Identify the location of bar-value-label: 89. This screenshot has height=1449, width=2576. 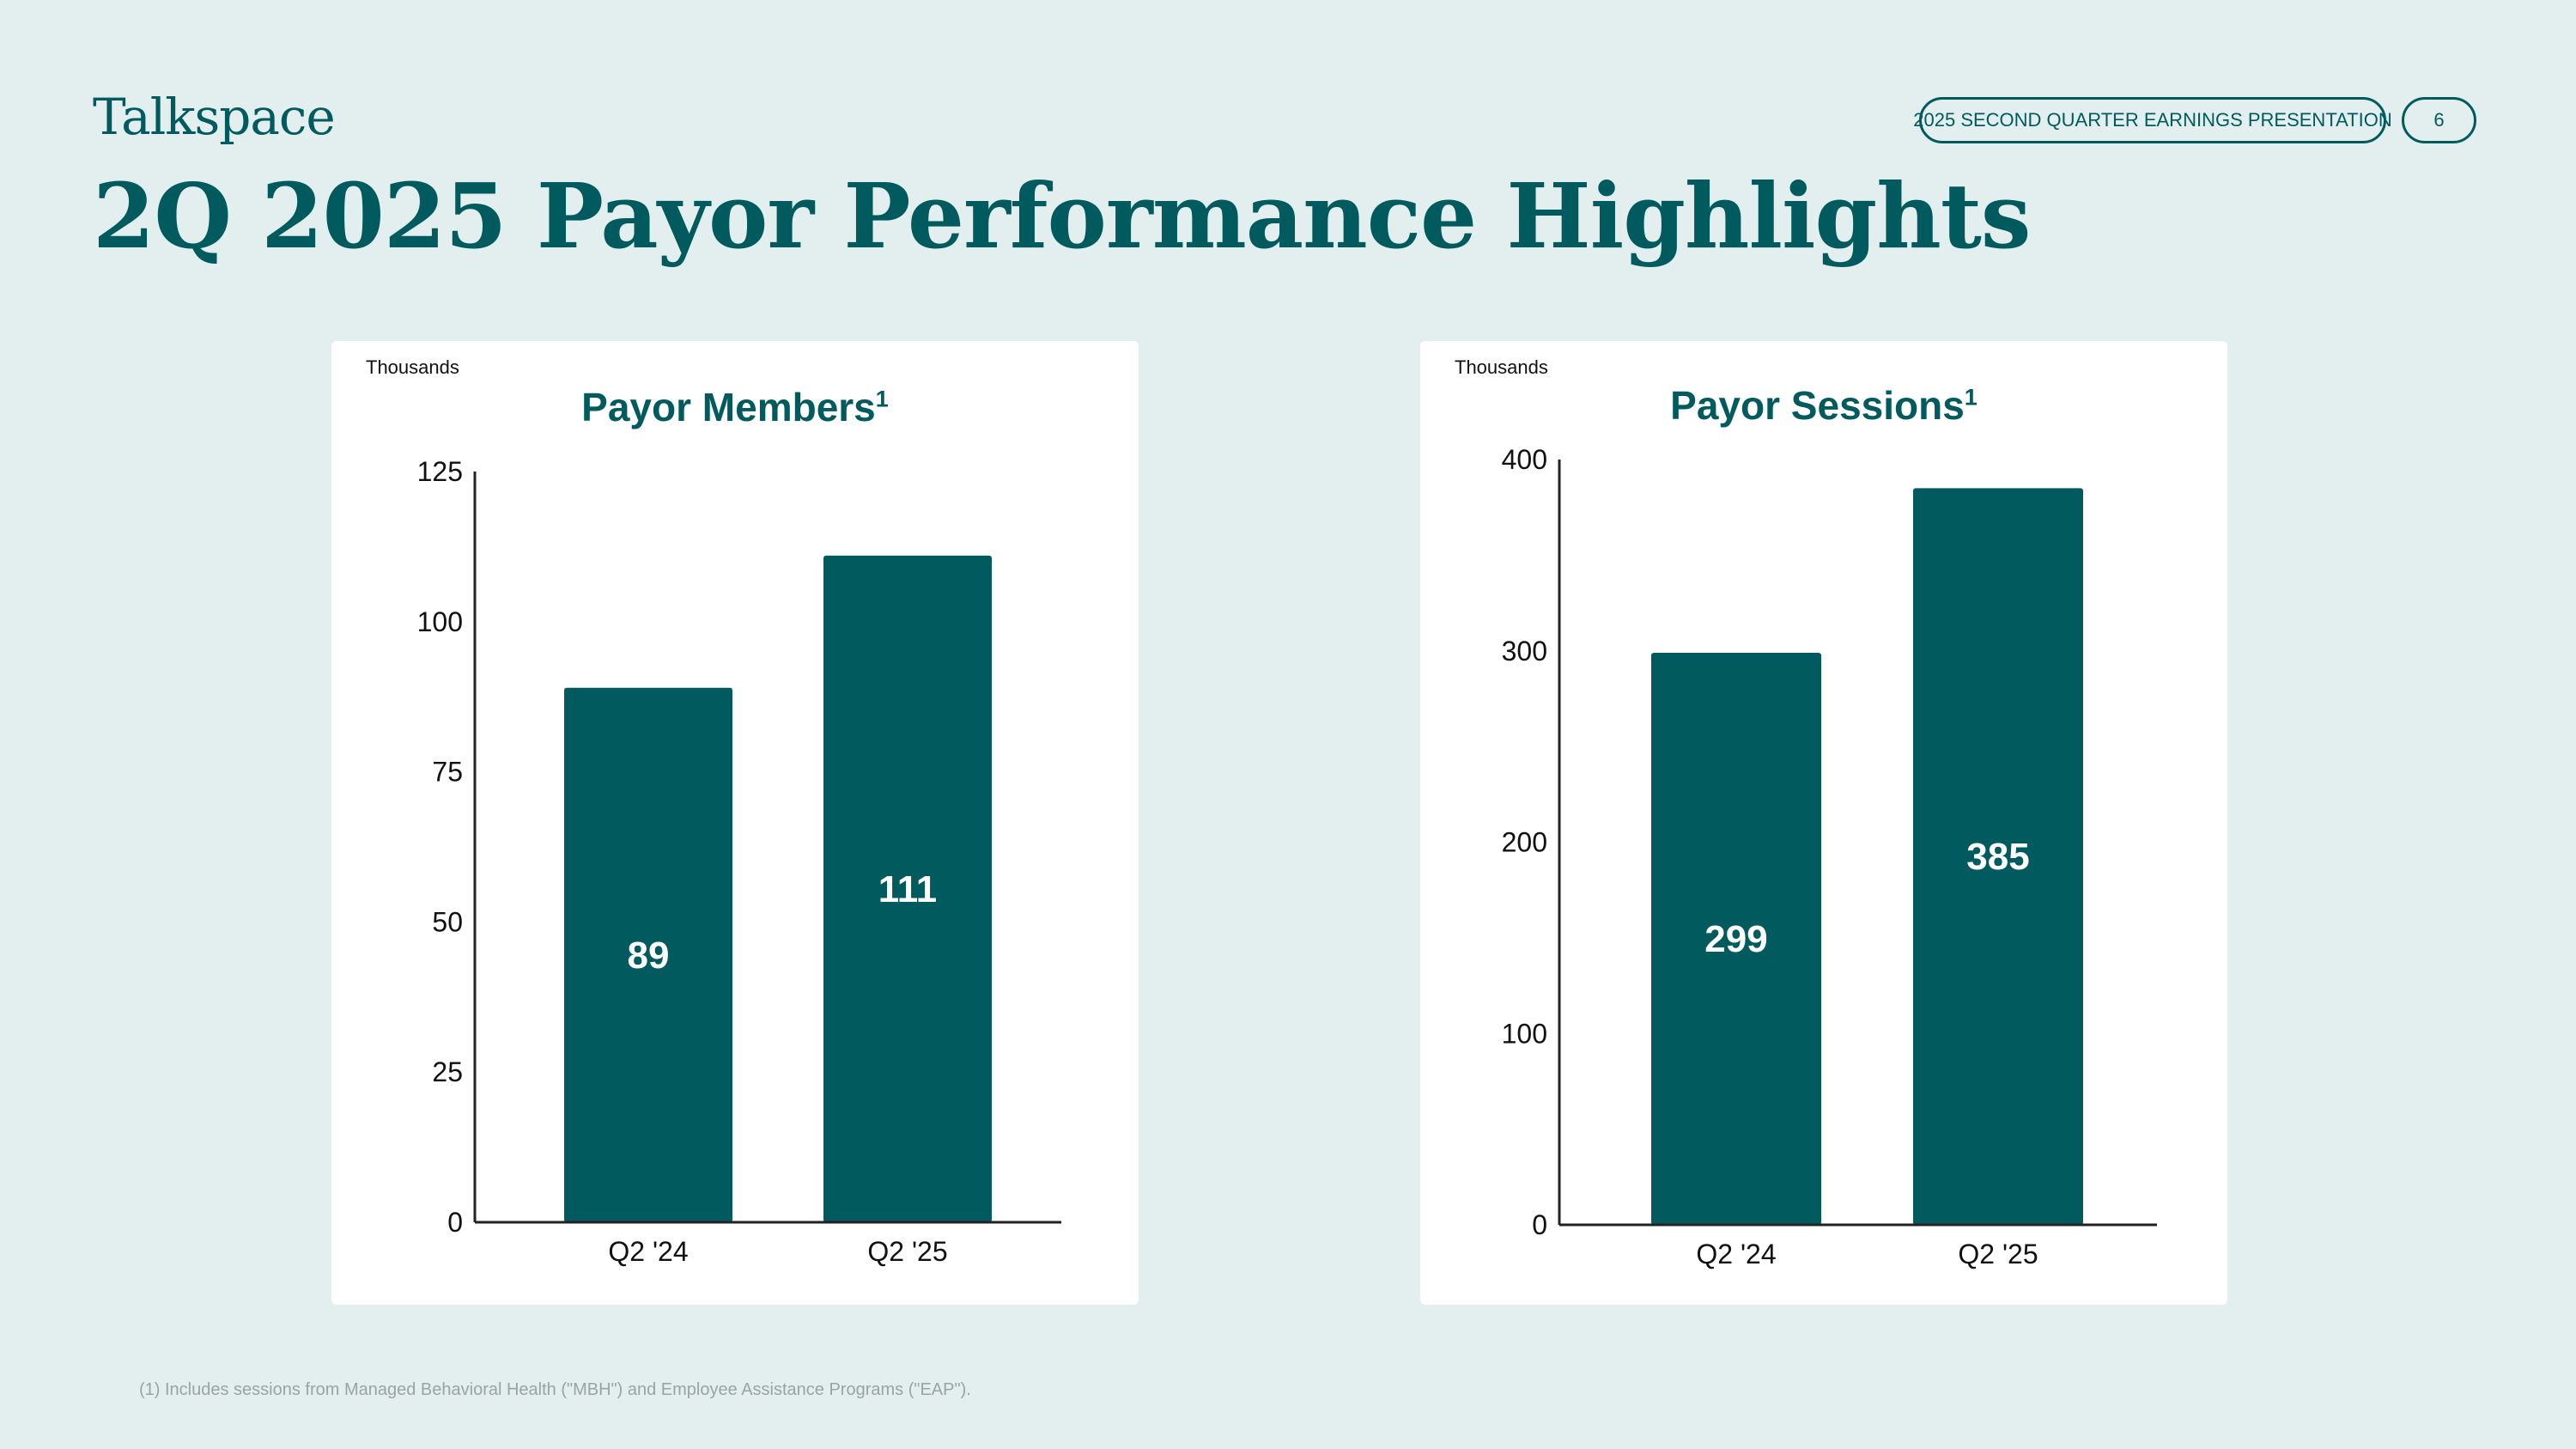
(649, 956).